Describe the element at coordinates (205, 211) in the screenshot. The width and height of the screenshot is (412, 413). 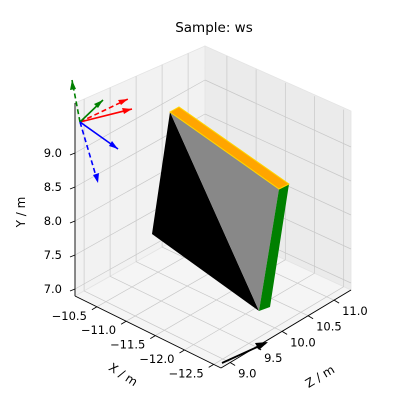
I see `sample-back-face` at that location.